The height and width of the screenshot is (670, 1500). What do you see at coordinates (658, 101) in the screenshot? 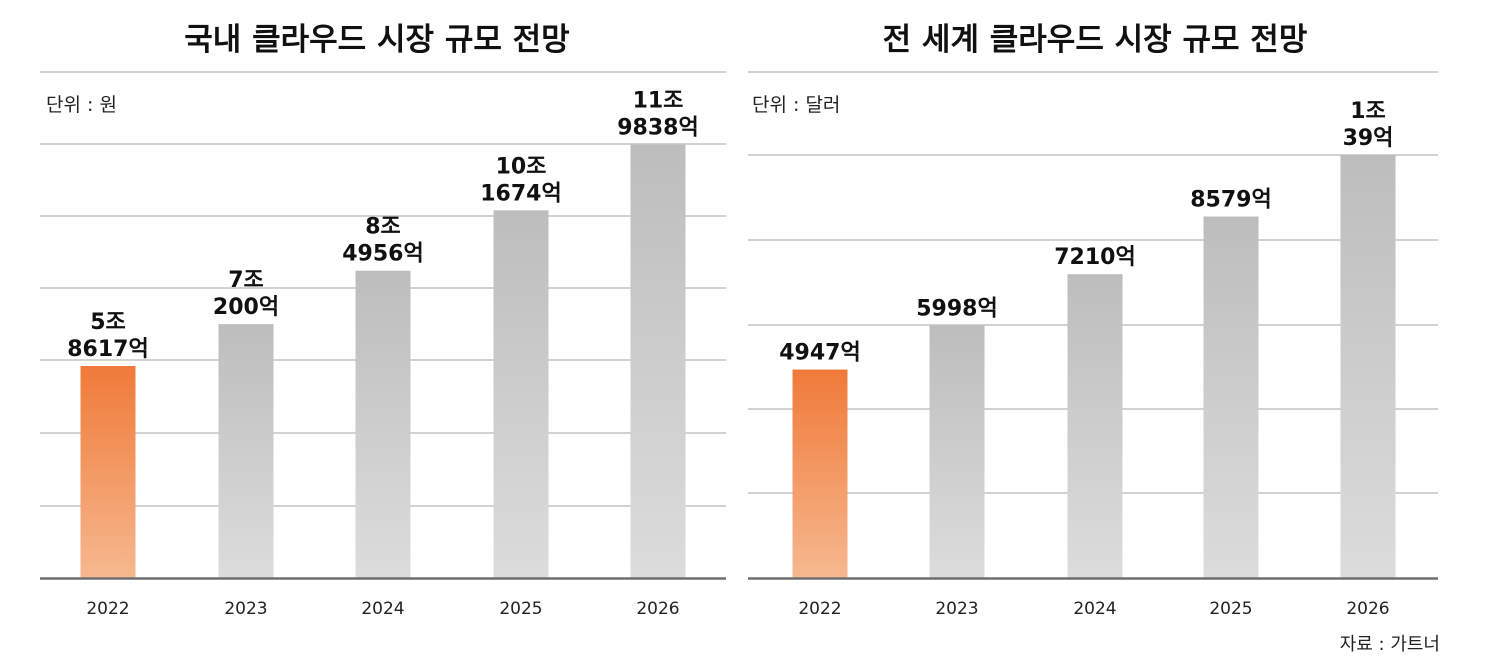
I see `domestic-value-label: 11조` at bounding box center [658, 101].